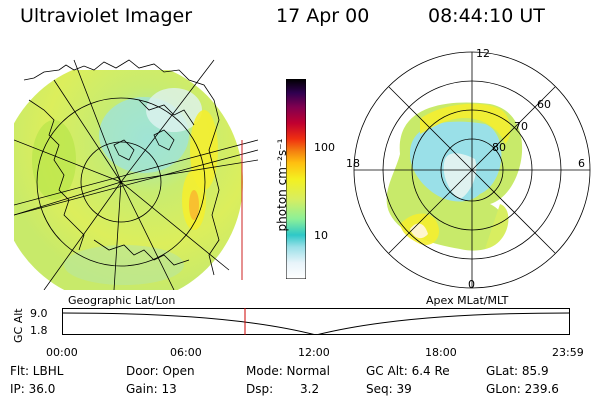 The height and width of the screenshot is (400, 600). I want to click on instrument-title: Ultraviolet Imager, so click(106, 16).